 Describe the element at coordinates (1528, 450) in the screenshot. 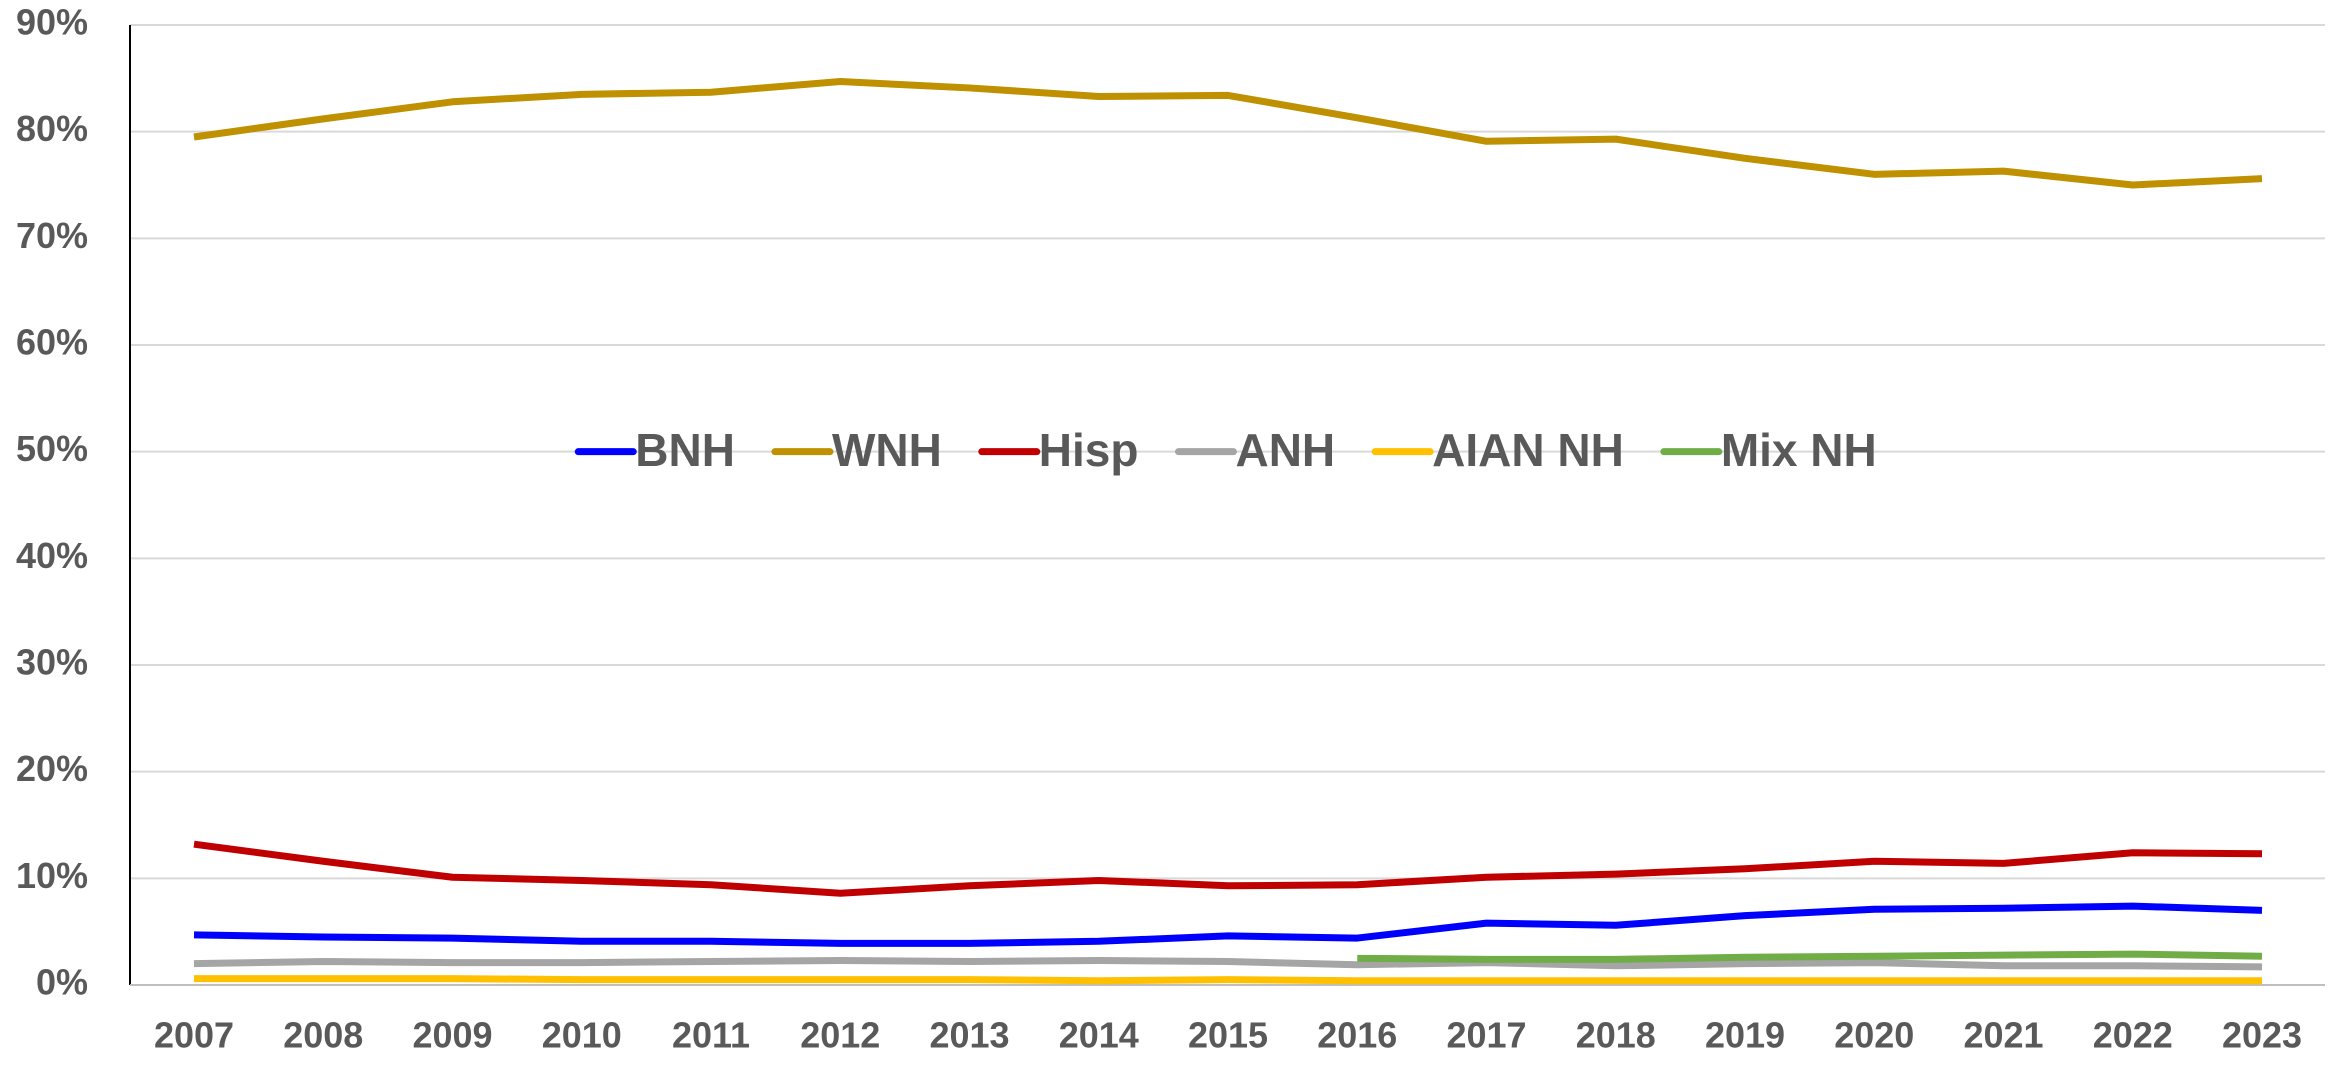

I see `legend-label: AIAN NH` at that location.